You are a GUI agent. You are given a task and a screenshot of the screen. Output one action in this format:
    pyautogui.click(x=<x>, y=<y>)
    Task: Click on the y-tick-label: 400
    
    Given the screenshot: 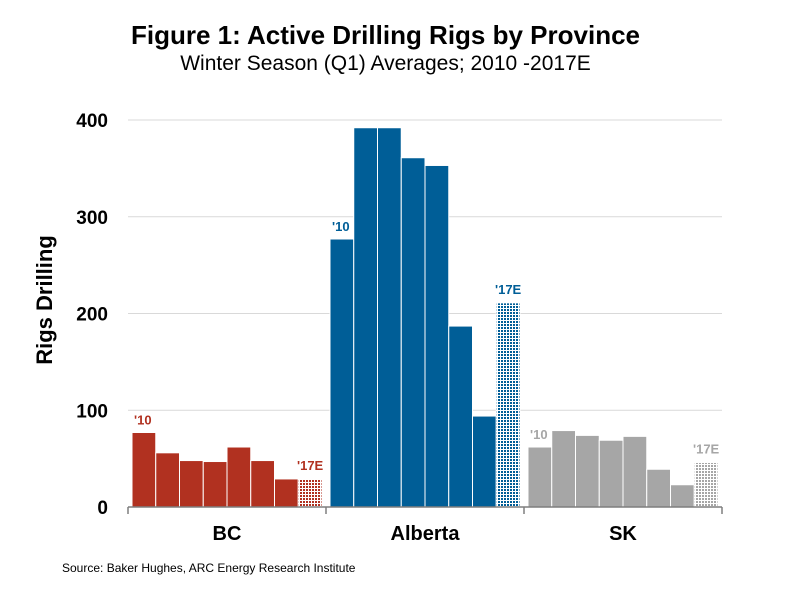 What is the action you would take?
    pyautogui.click(x=92, y=121)
    